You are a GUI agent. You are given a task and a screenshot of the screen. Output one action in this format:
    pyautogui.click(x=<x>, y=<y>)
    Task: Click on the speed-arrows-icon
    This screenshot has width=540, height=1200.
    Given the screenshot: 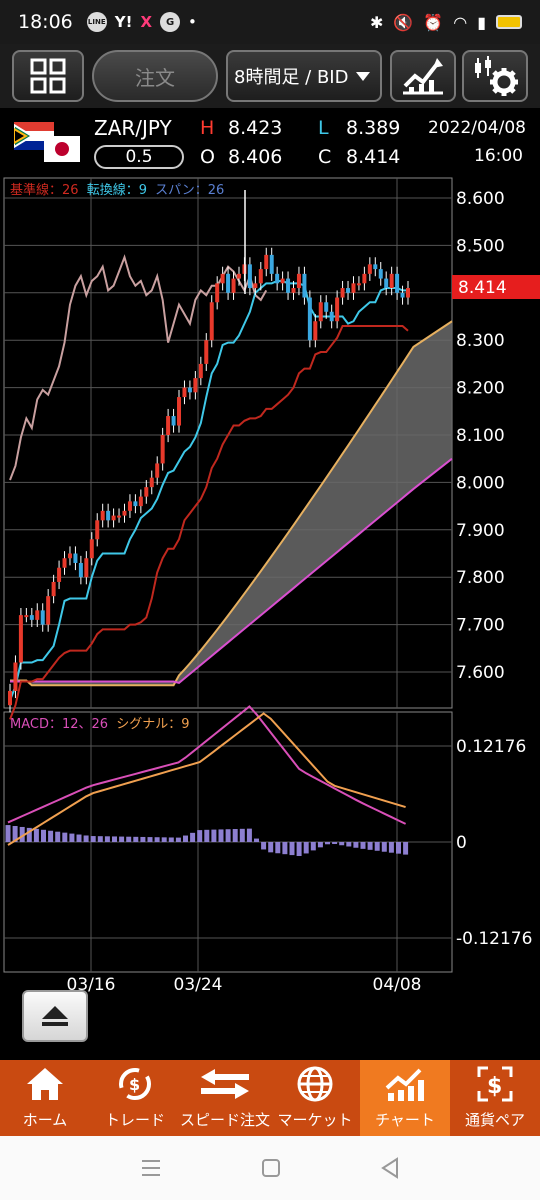 What is the action you would take?
    pyautogui.click(x=225, y=1084)
    